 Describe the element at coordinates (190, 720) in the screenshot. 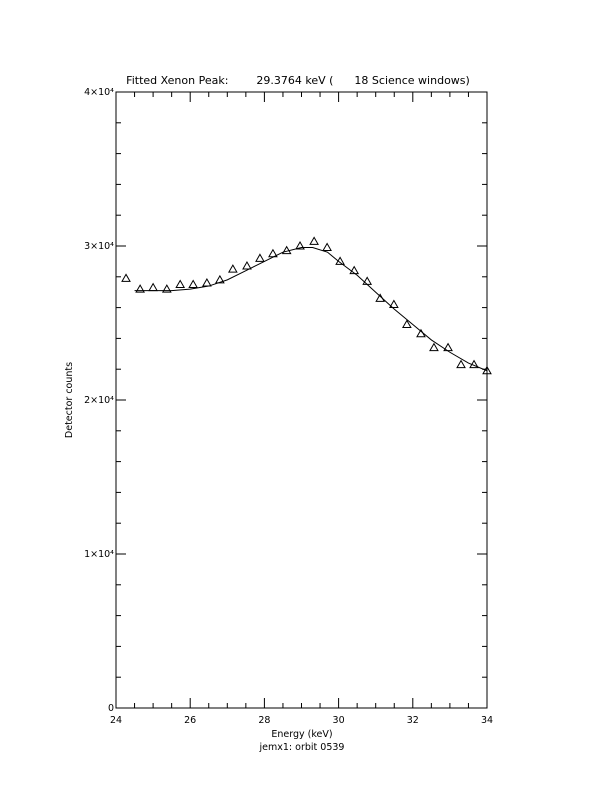

I see `x-tick-label: 26` at that location.